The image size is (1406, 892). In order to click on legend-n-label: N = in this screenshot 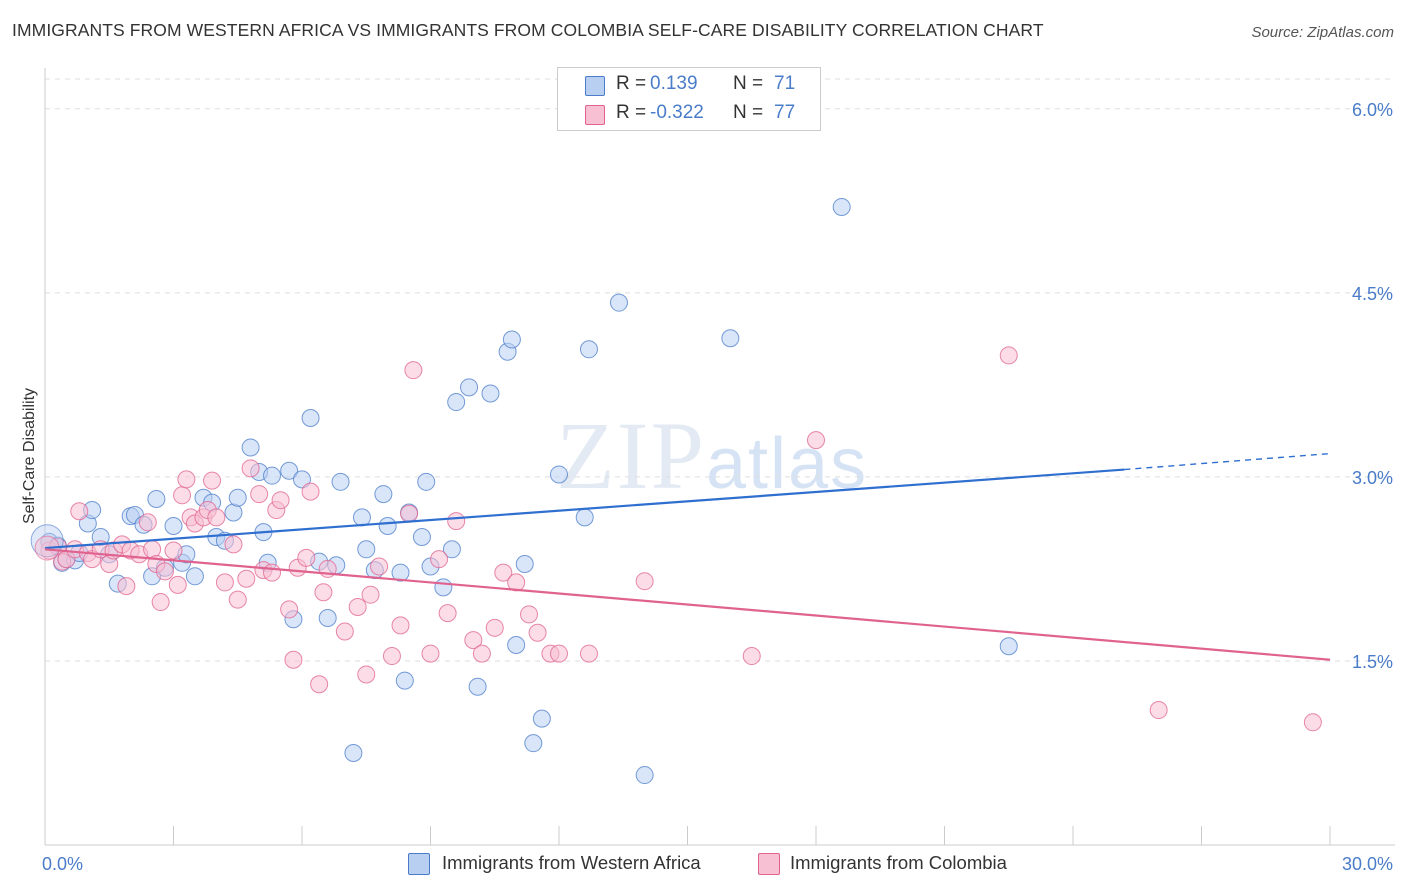, I will do `click(748, 83)`.